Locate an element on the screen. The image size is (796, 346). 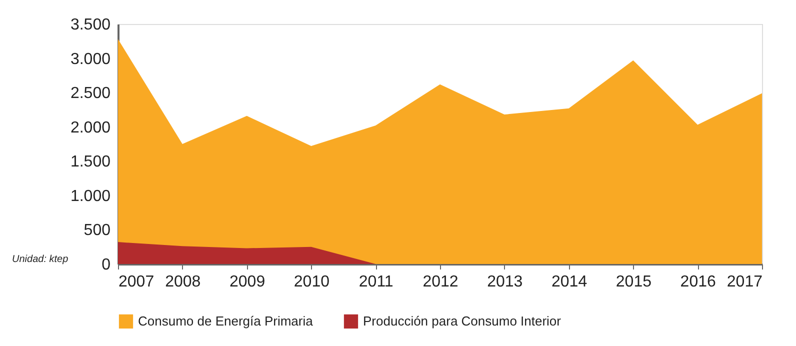
x-tick-label: 2012 is located at coordinates (440, 282).